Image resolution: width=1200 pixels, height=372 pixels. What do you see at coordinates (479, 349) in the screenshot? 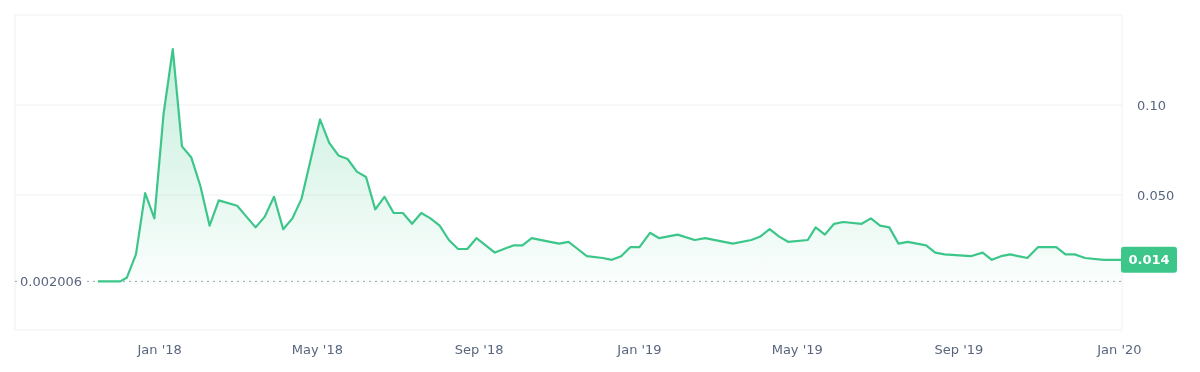
I see `x-tick-label: Sep '18` at bounding box center [479, 349].